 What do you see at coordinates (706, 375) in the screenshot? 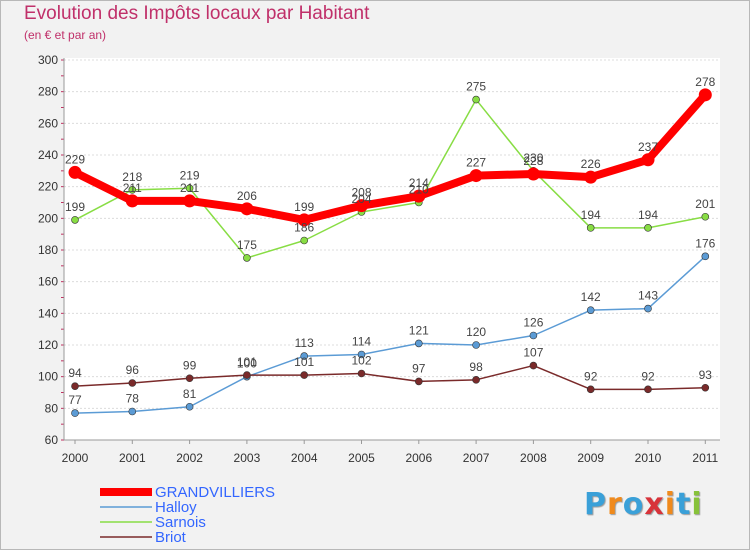
I see `data-label: 93` at bounding box center [706, 375].